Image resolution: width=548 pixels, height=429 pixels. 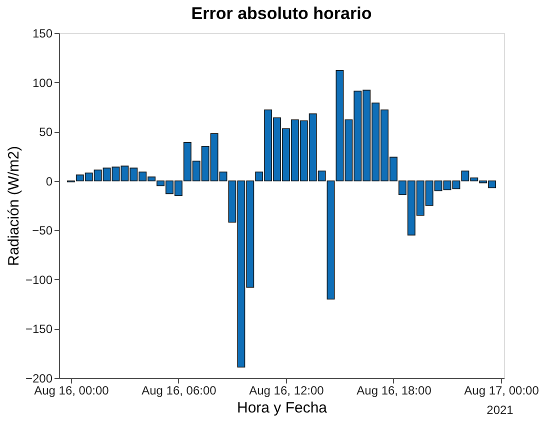 I want to click on y-tick-label: 50, so click(x=46, y=132).